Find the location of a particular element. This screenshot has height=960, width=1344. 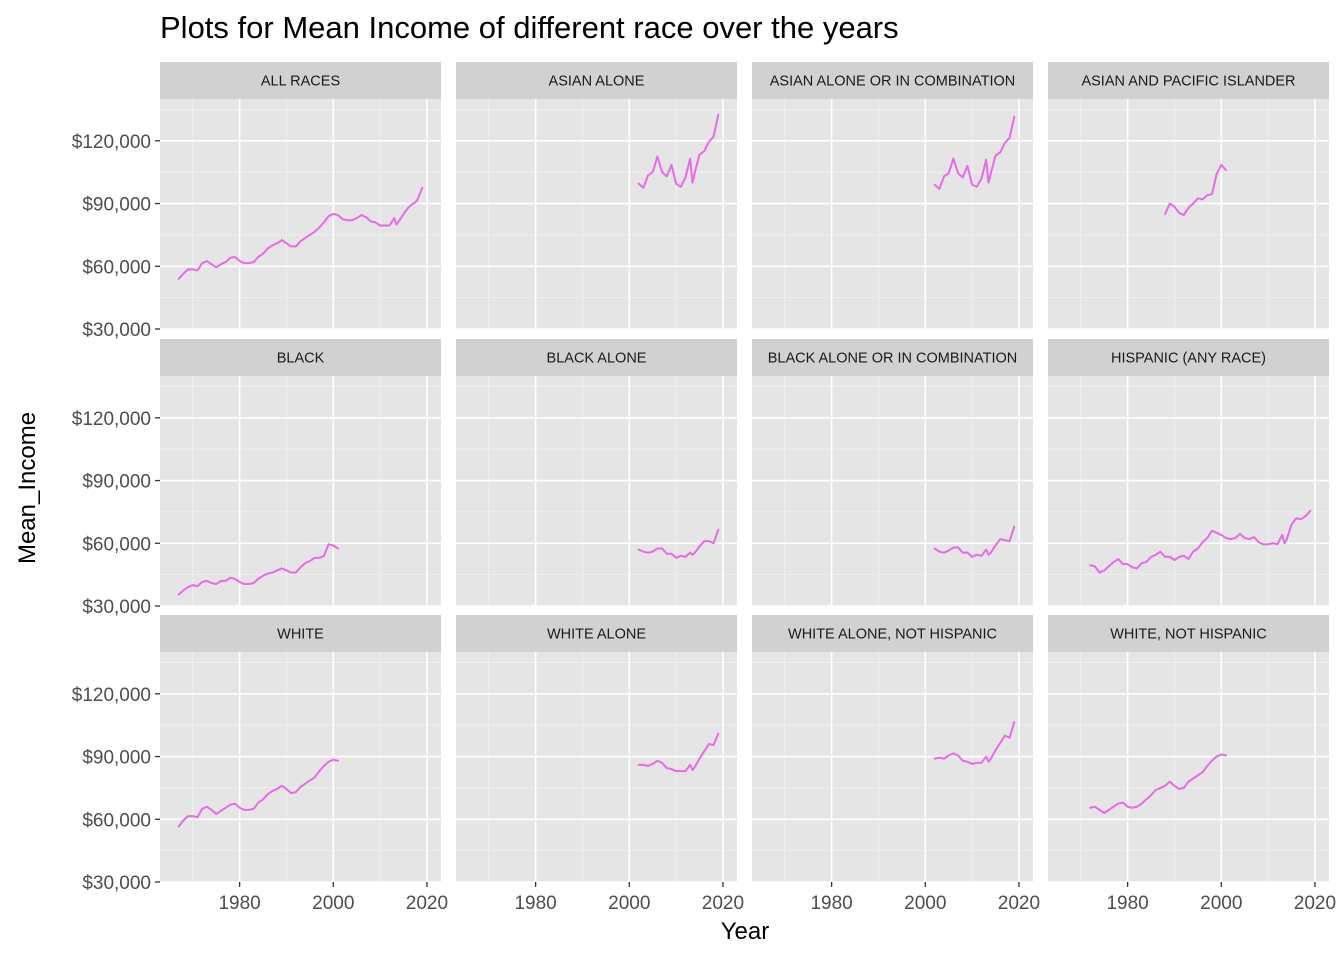

facet-panel-white: WHITE is located at coordinates (300, 749).